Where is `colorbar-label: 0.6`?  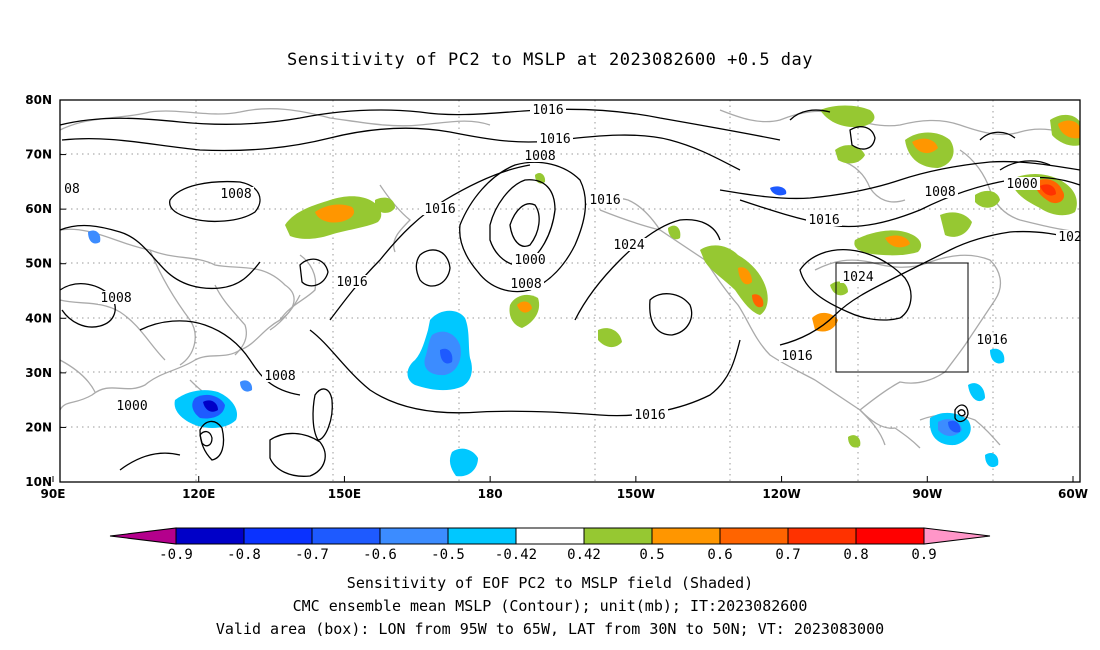
colorbar-label: 0.6 is located at coordinates (719, 555).